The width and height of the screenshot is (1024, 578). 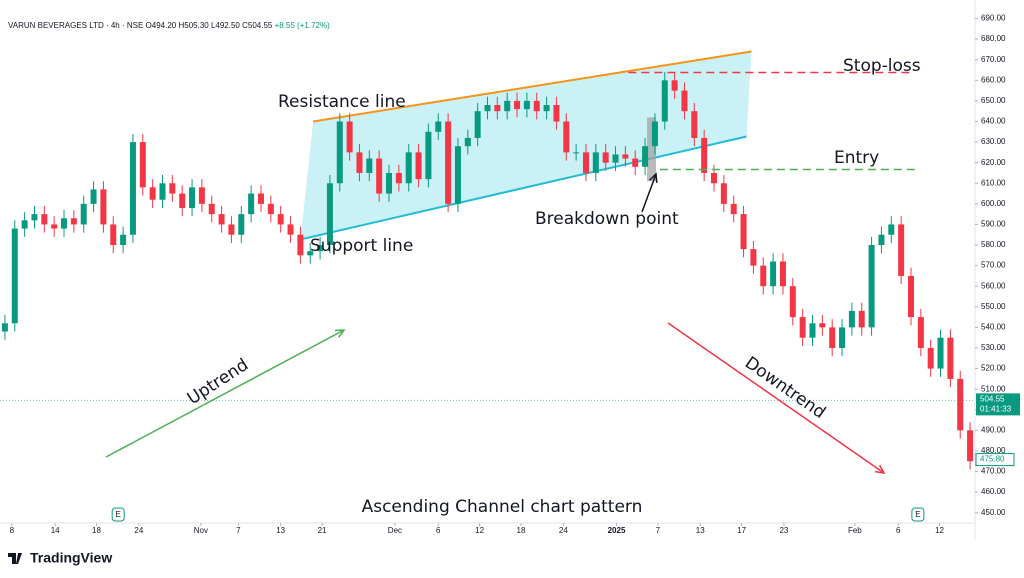 I want to click on x-tick-label: 6, so click(x=898, y=530).